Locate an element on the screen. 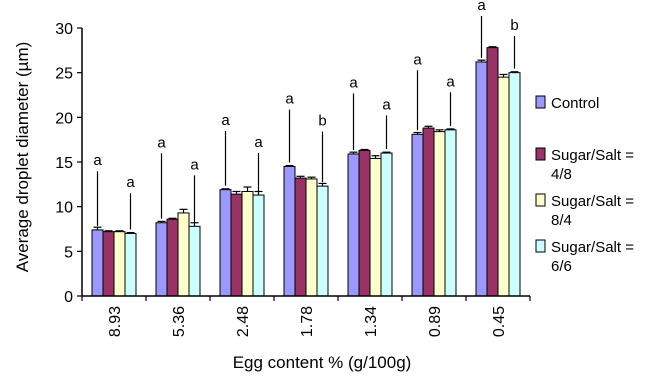  x-tick-label: 0.89 is located at coordinates (435, 321).